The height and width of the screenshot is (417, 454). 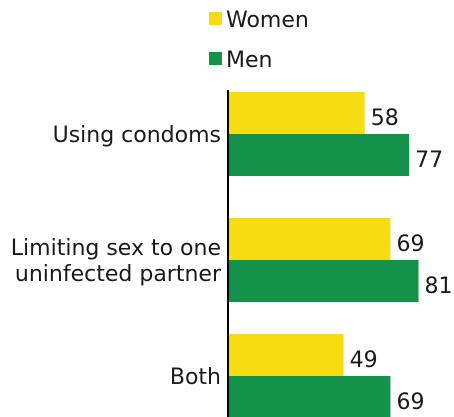 What do you see at coordinates (267, 20) in the screenshot?
I see `legend-label-women: Women` at bounding box center [267, 20].